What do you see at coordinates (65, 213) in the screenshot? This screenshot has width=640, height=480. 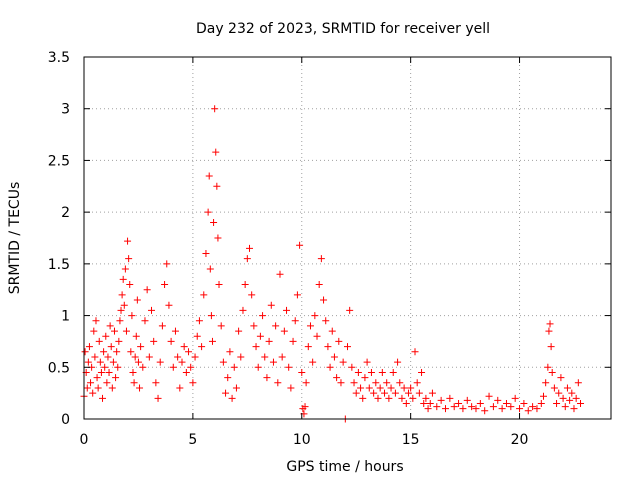 I see `y-tick-label: 2` at bounding box center [65, 213].